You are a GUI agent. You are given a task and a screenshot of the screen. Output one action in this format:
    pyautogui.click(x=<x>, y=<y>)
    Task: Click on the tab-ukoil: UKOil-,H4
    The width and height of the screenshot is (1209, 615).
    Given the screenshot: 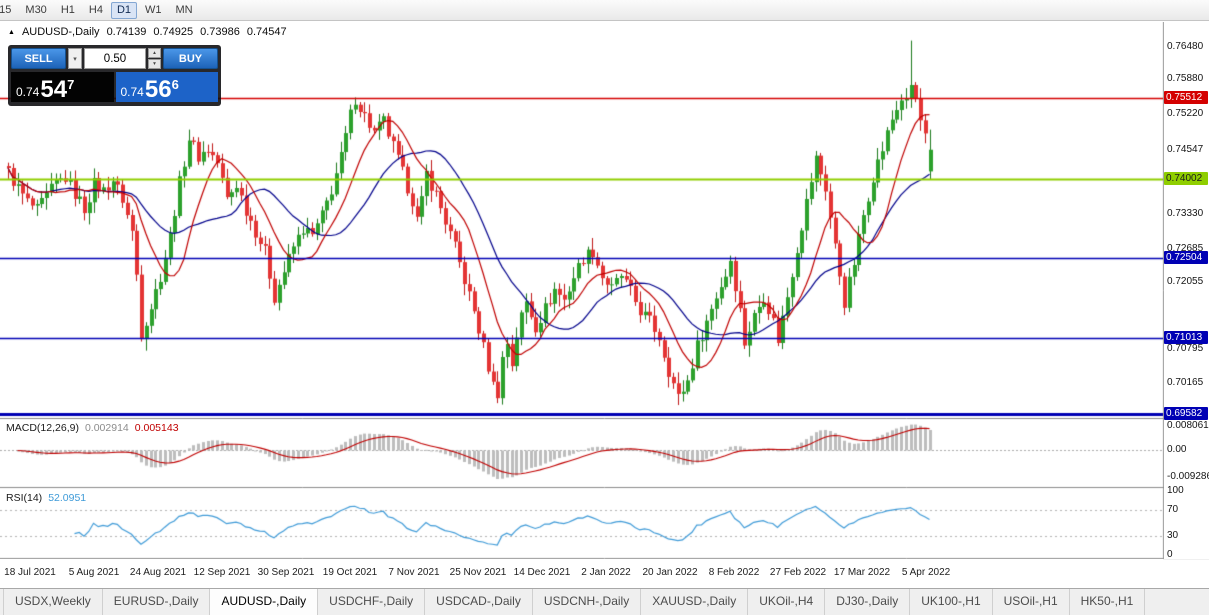 What is the action you would take?
    pyautogui.click(x=787, y=602)
    